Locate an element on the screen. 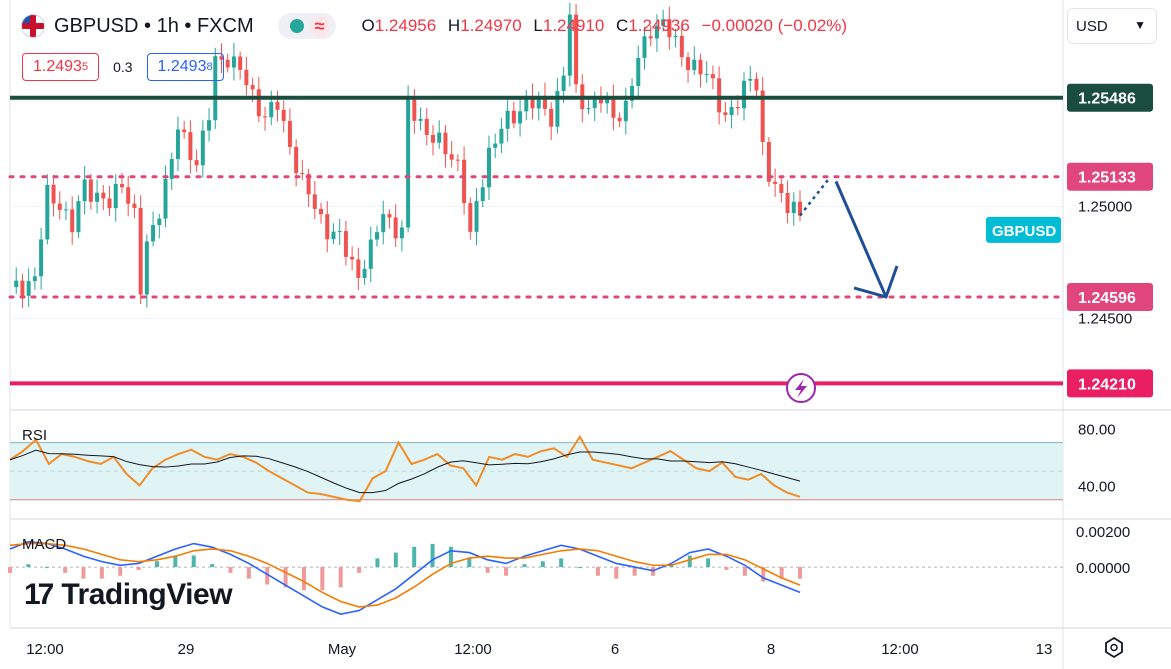 This screenshot has height=669, width=1171. close-value: 1.24936 is located at coordinates (659, 25).